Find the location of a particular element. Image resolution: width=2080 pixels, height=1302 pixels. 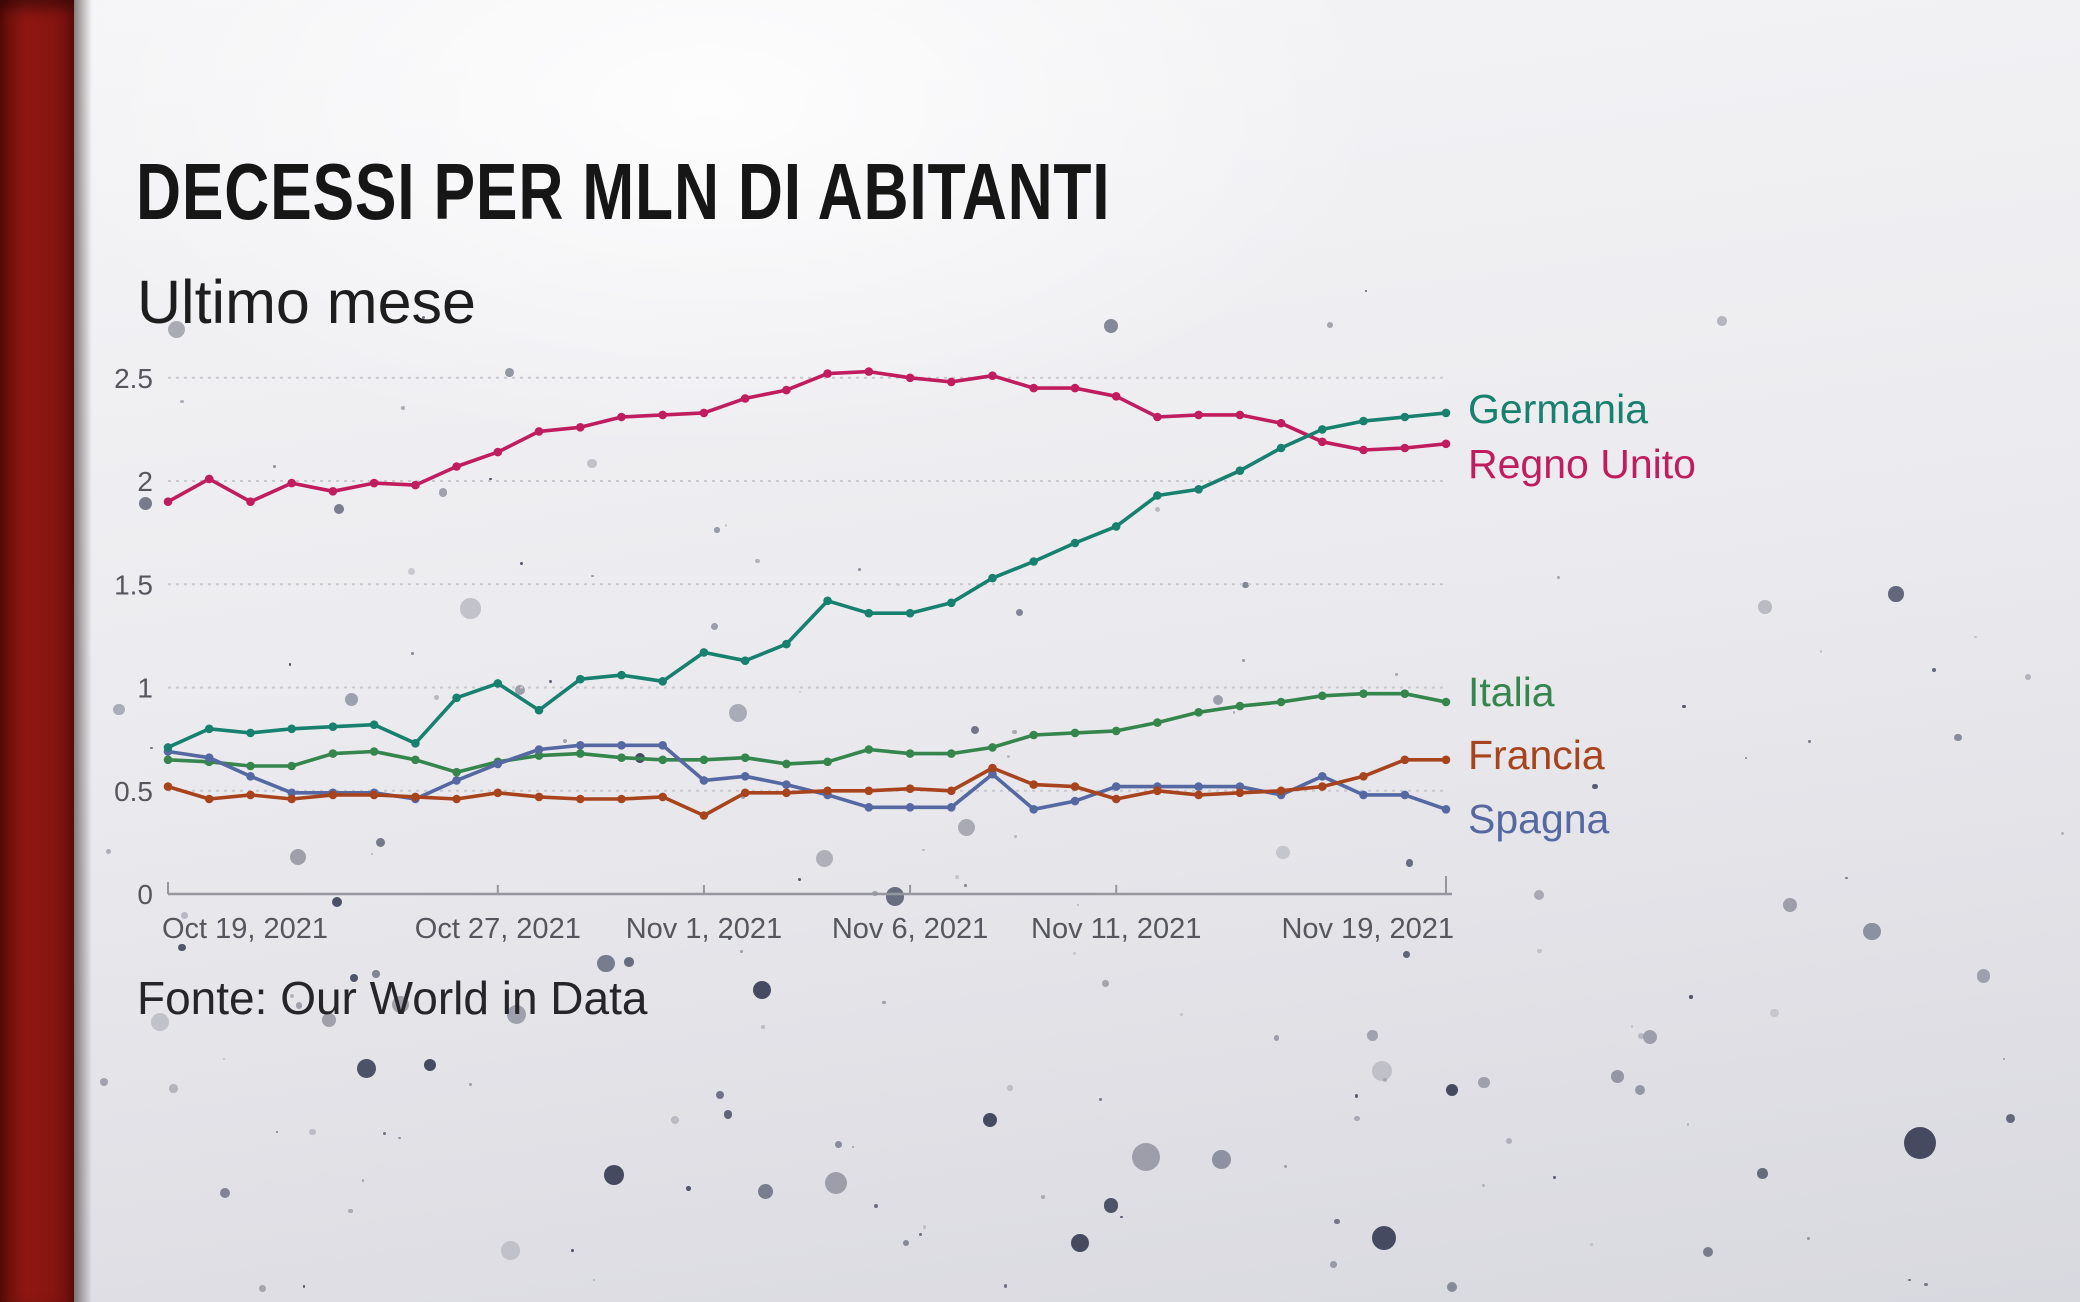

x-axis-label: Nov 1, 2021 is located at coordinates (704, 929).